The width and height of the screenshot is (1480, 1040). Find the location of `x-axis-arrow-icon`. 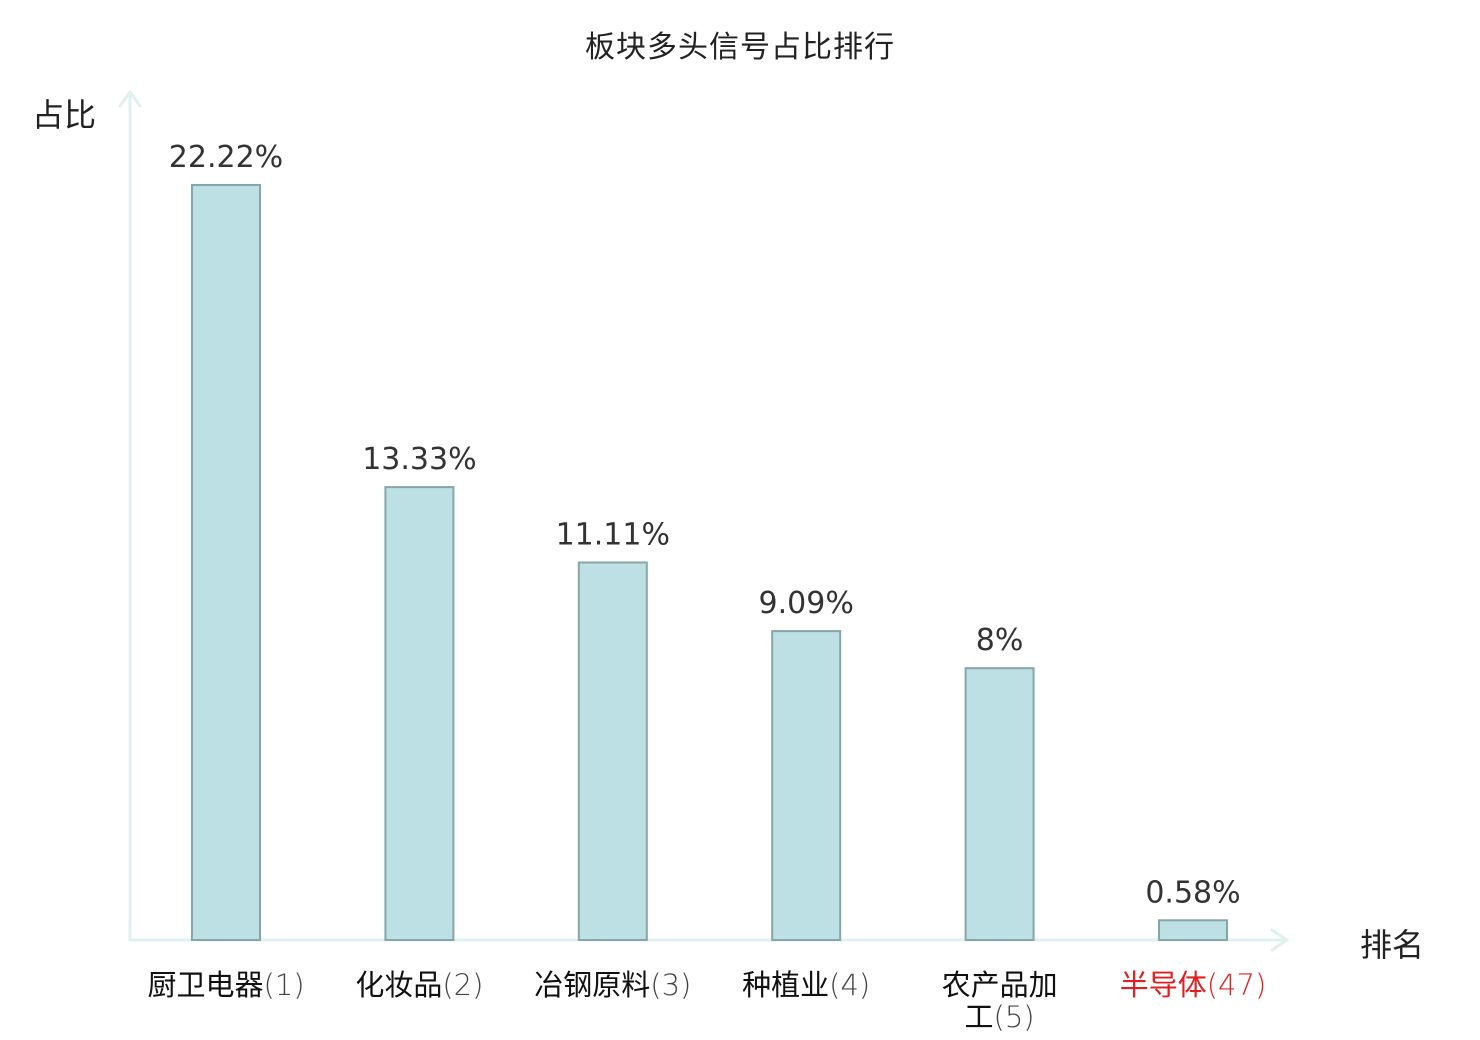

x-axis-arrow-icon is located at coordinates (1279, 940).